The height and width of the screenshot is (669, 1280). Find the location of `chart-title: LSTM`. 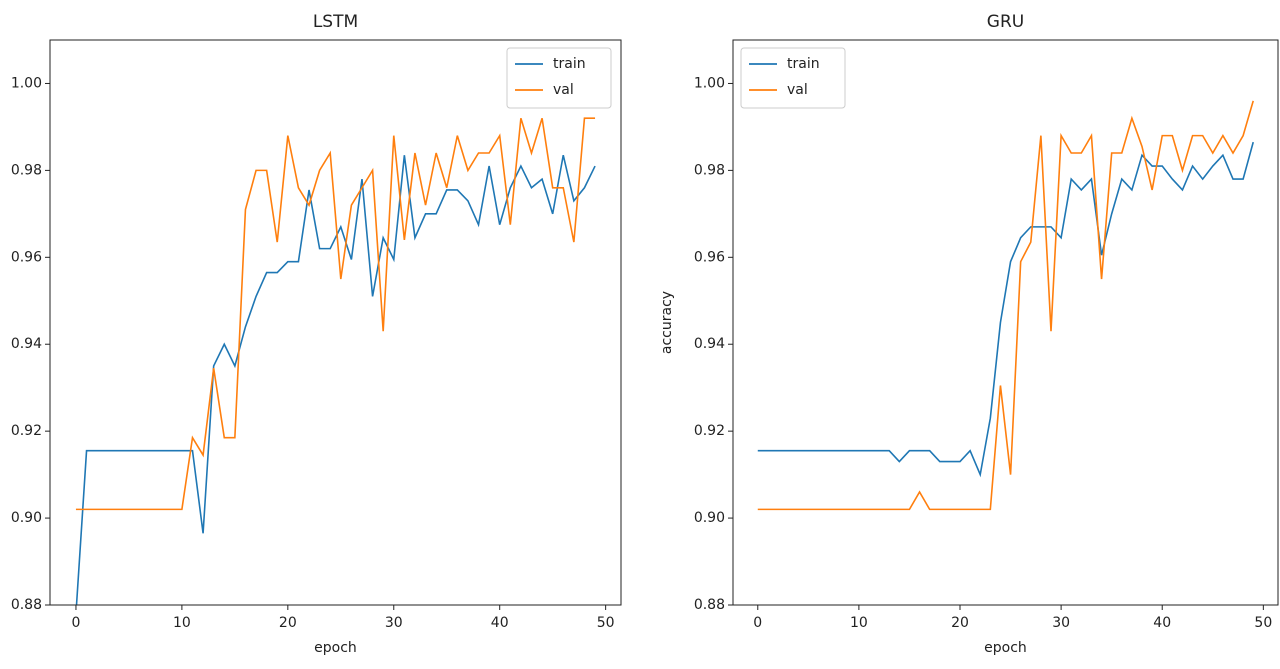

chart-title: LSTM is located at coordinates (335, 22).